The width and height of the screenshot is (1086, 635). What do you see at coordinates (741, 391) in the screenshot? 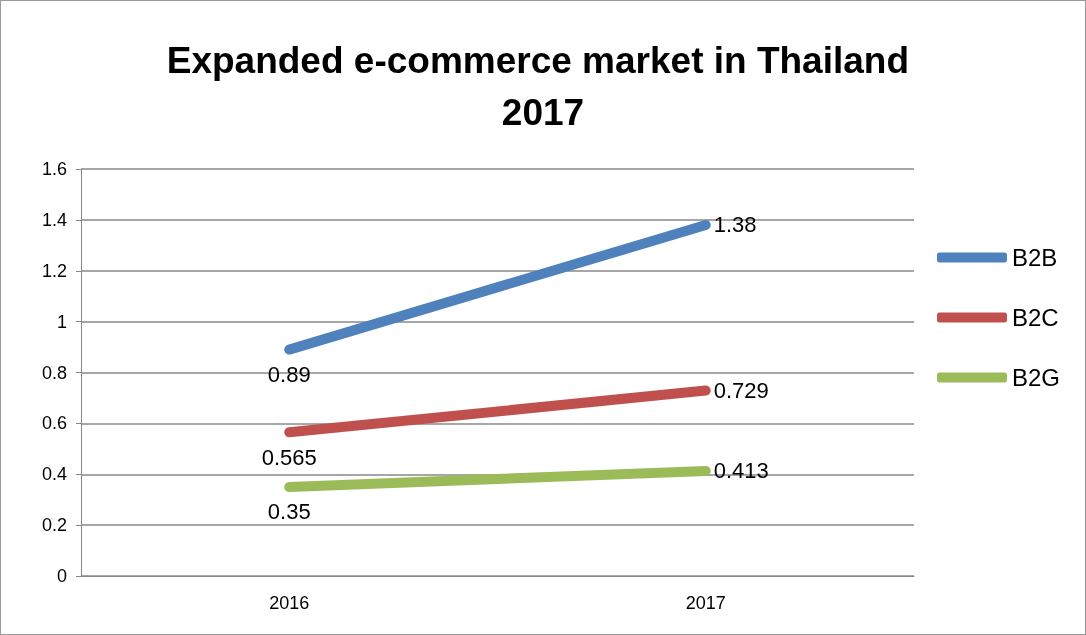
I see `data-label: 0.729` at bounding box center [741, 391].